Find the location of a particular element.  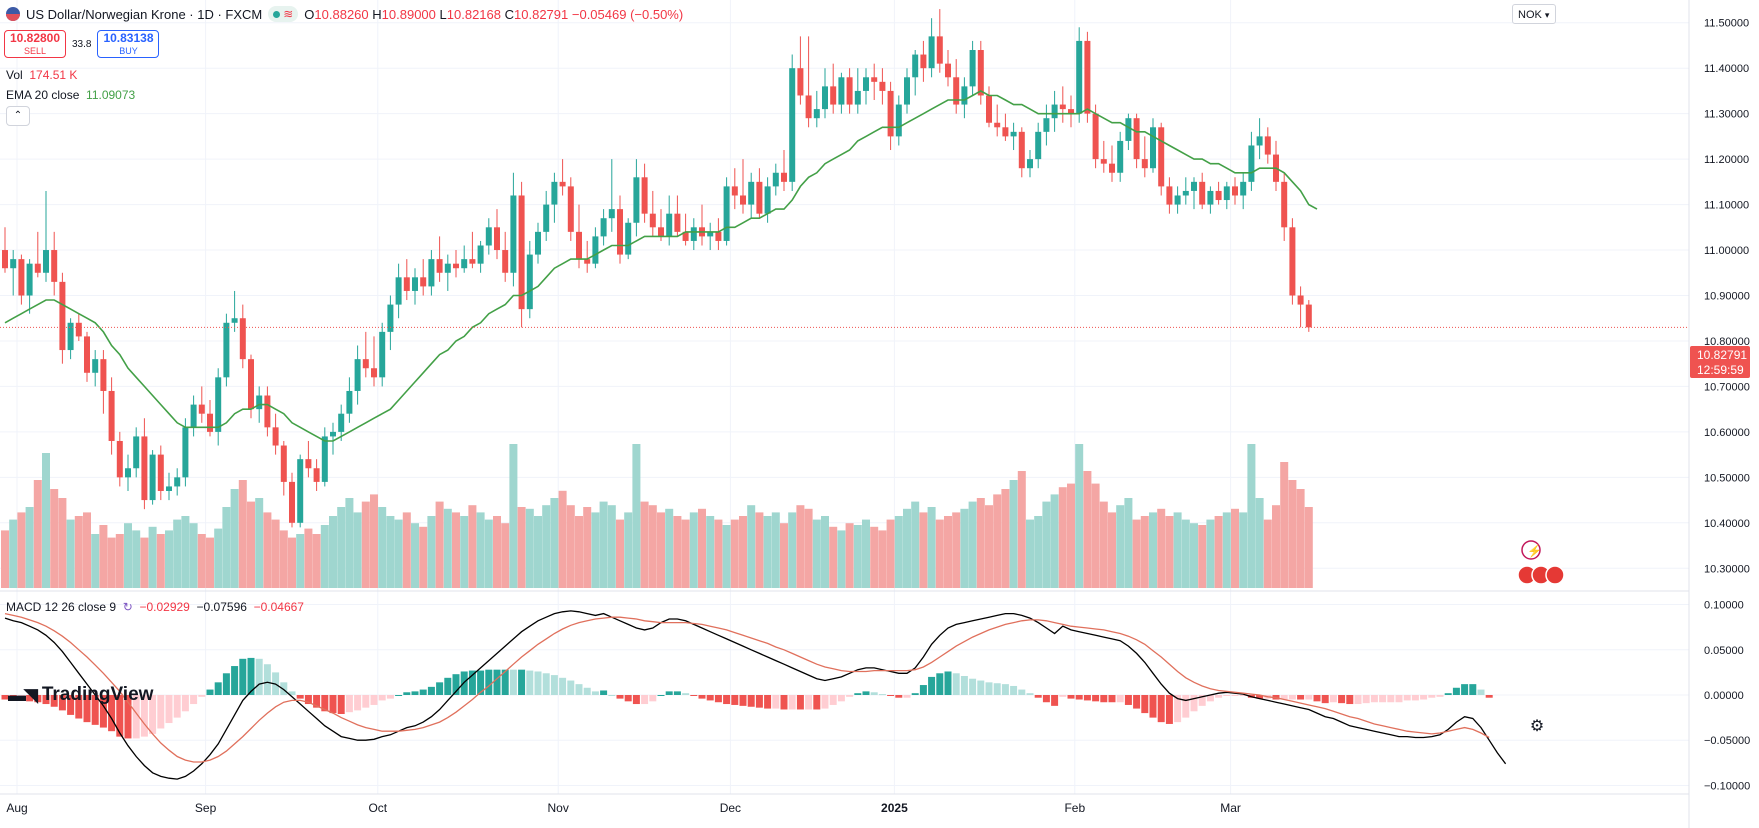

volume-legend: Vol 174.51 K is located at coordinates (42, 75).